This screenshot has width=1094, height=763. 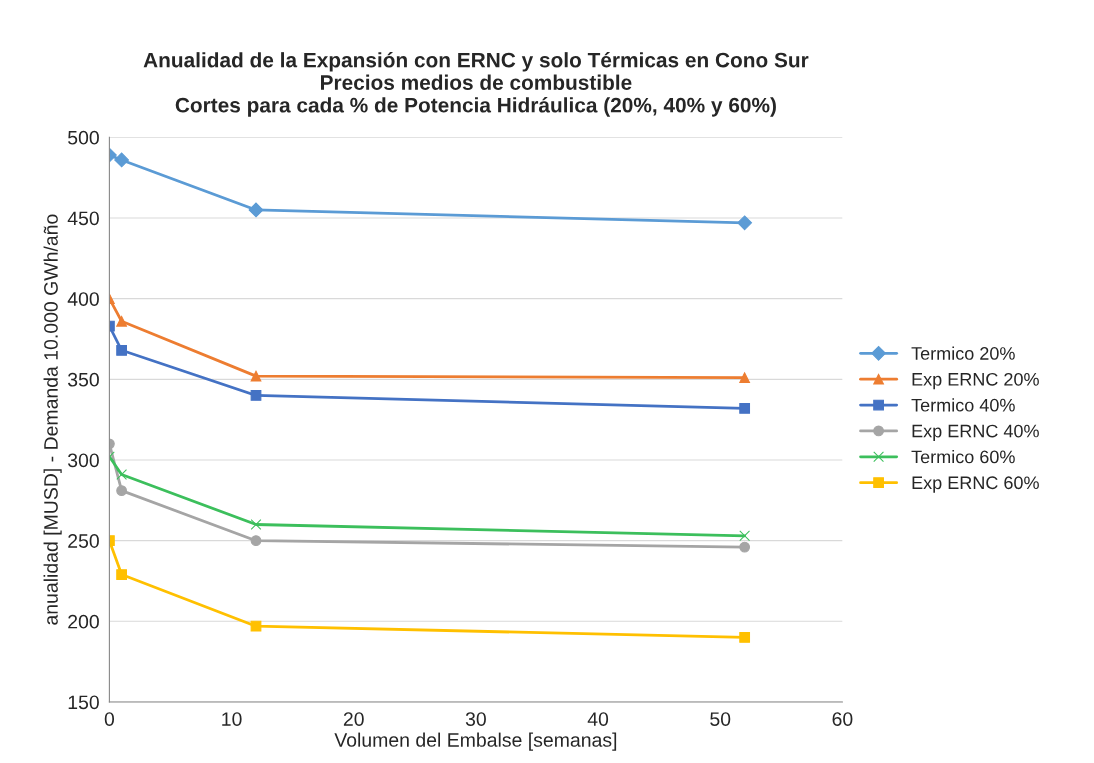 What do you see at coordinates (963, 353) in the screenshot?
I see `legend-label: Termico 20%` at bounding box center [963, 353].